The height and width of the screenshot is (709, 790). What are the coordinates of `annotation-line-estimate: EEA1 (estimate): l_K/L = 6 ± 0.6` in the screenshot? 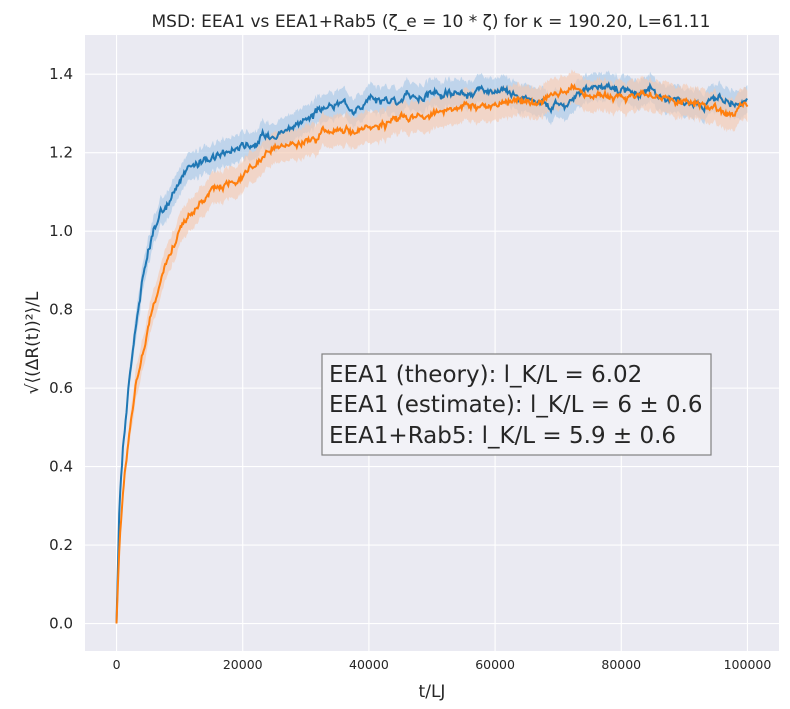 It's located at (516, 405).